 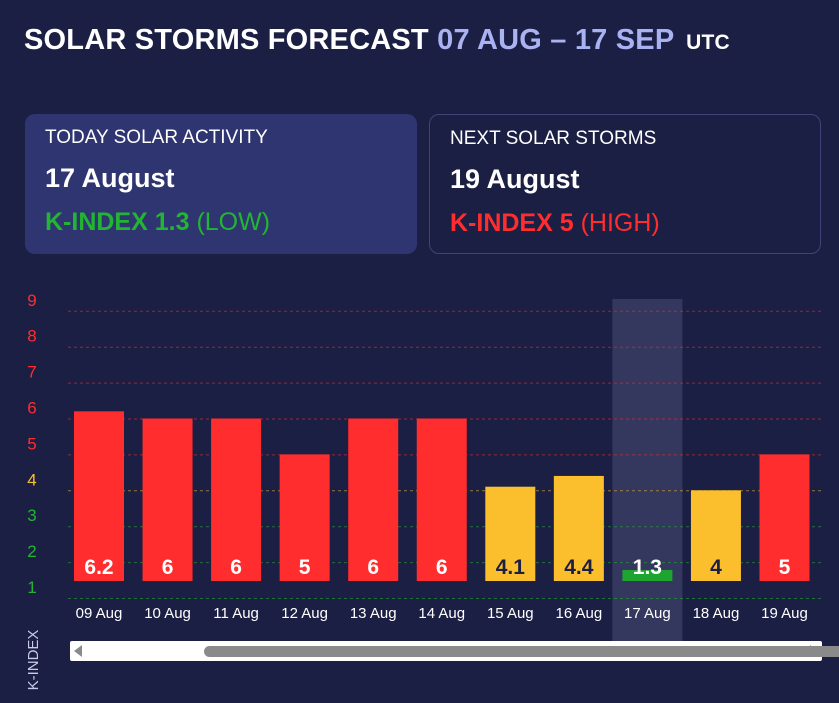 What do you see at coordinates (226, 40) in the screenshot?
I see `title-text: SOLAR STORMS FORECAST` at bounding box center [226, 40].